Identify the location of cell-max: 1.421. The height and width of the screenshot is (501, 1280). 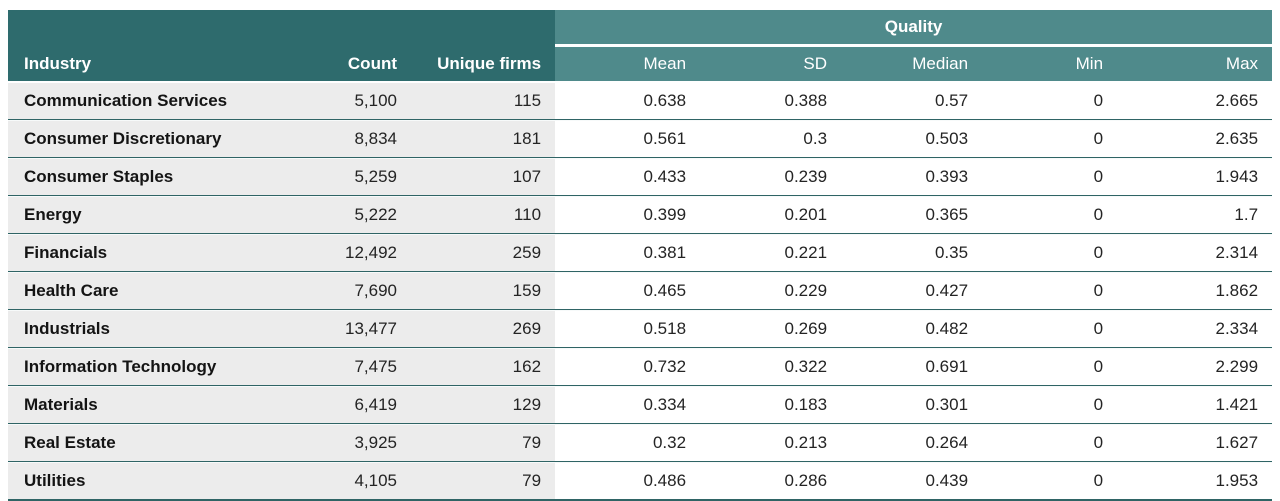
(1195, 405).